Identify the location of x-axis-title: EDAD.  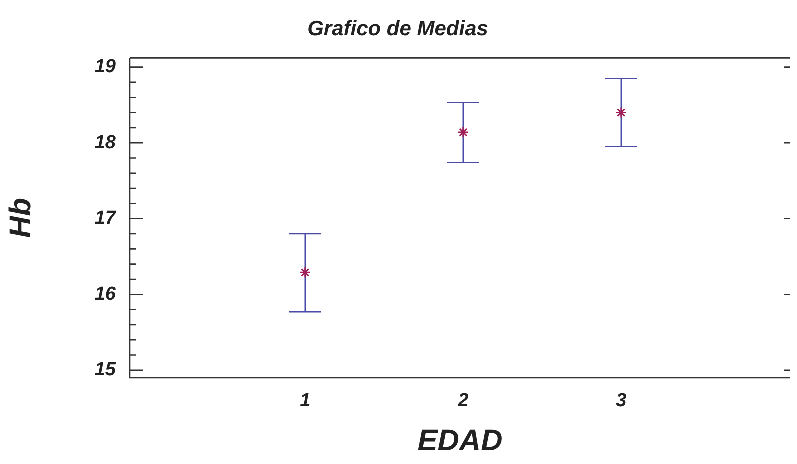
(460, 441).